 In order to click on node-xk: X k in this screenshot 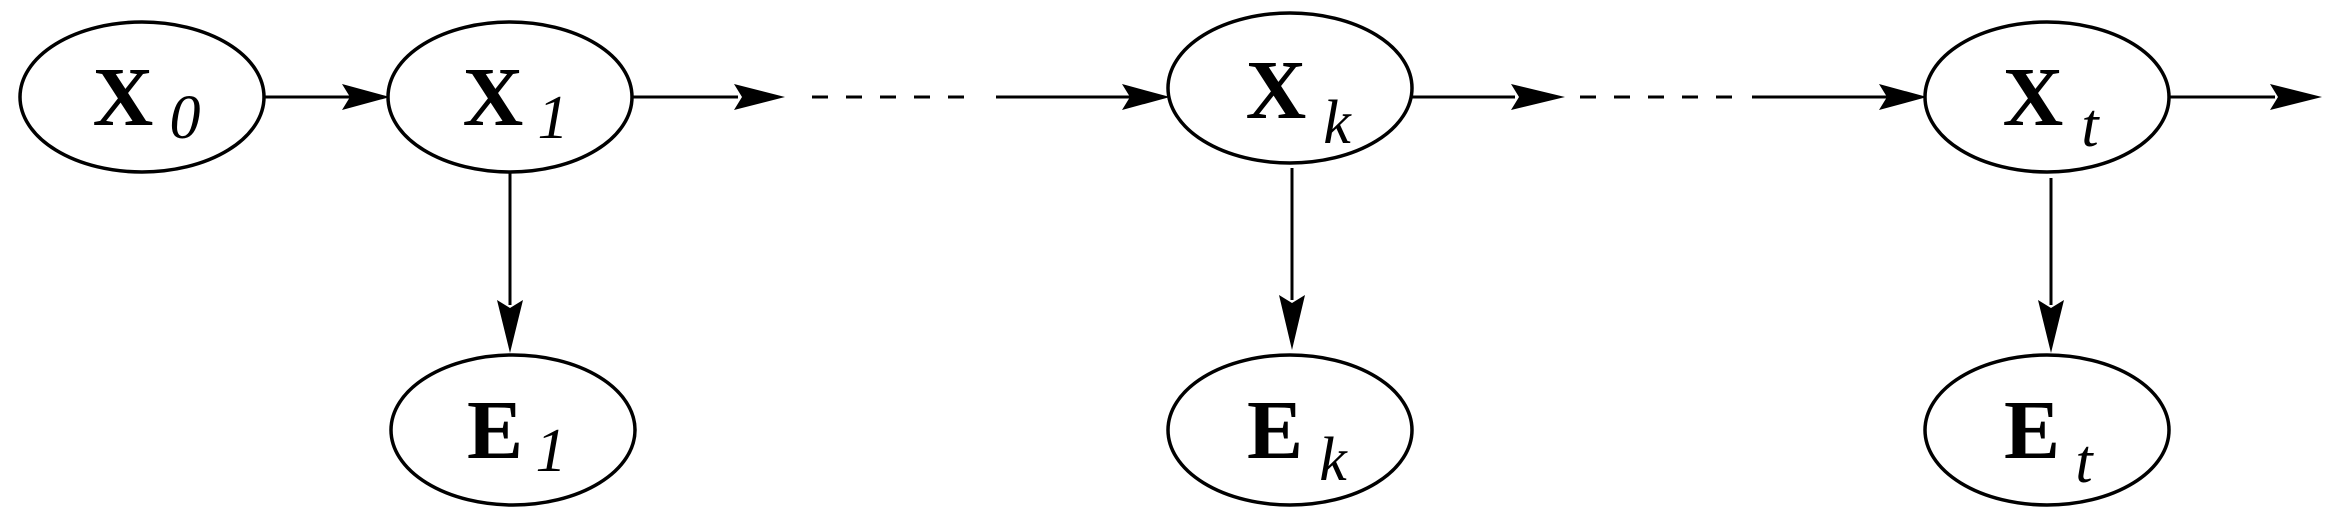, I will do `click(1290, 88)`.